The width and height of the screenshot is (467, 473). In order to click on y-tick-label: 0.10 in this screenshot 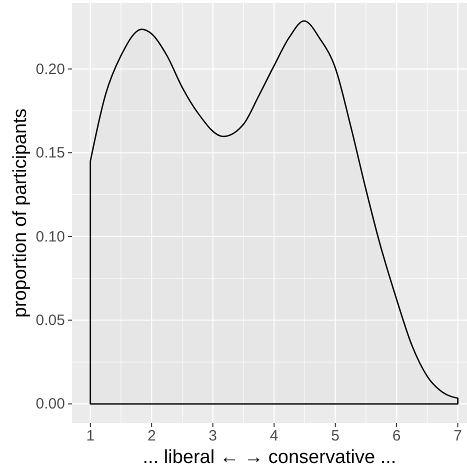, I will do `click(50, 237)`.